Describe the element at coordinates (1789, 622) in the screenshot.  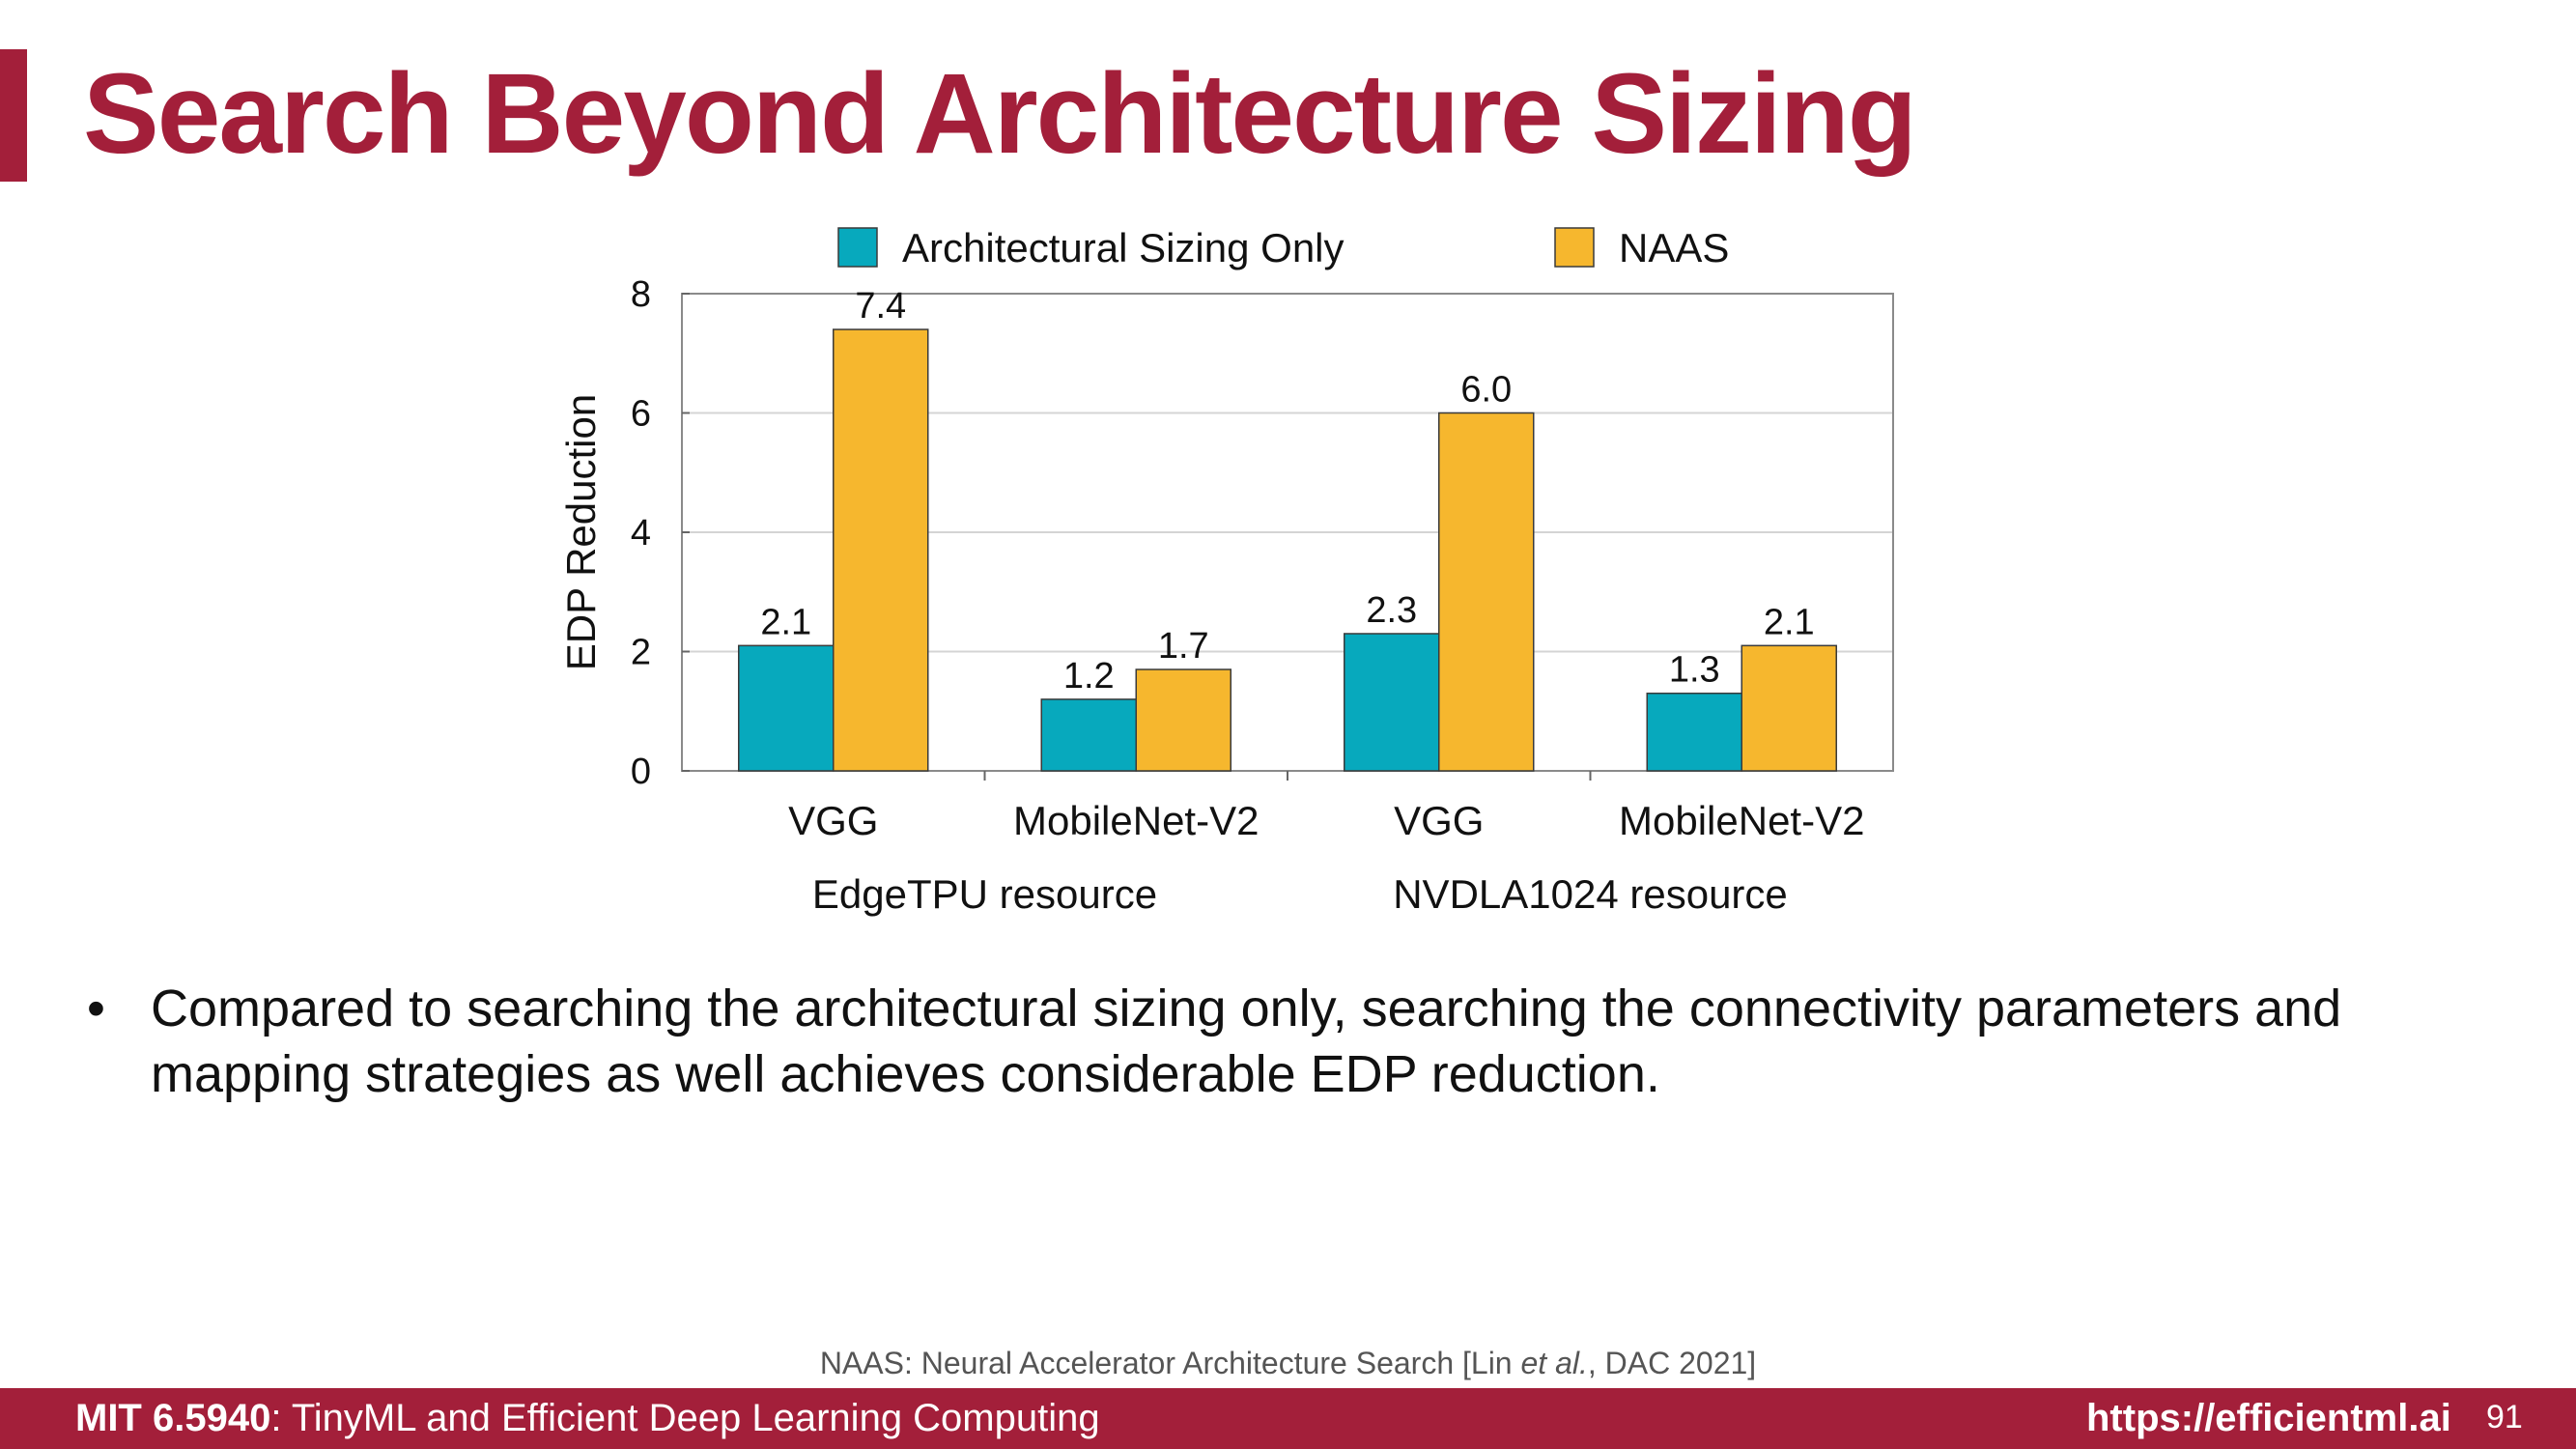
I see `data-label-naas-3: 2.1` at that location.